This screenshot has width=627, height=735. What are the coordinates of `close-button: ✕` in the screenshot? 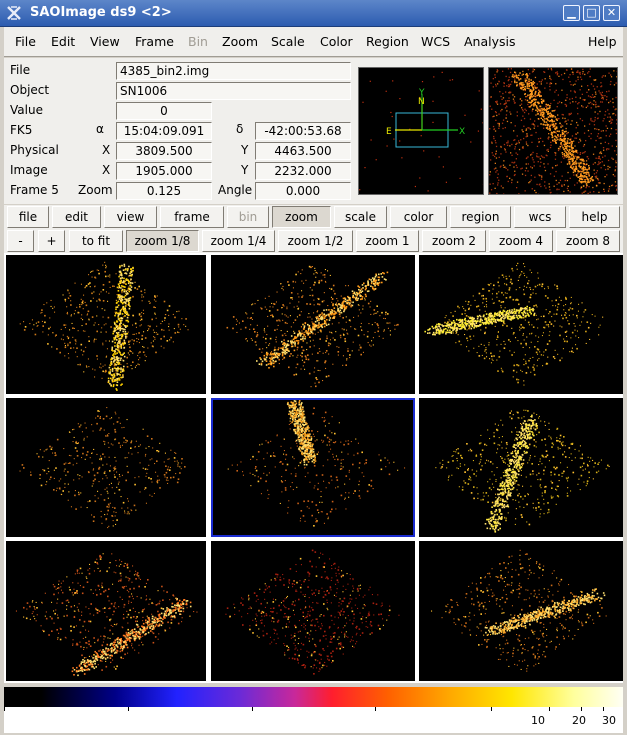 It's located at (611, 13).